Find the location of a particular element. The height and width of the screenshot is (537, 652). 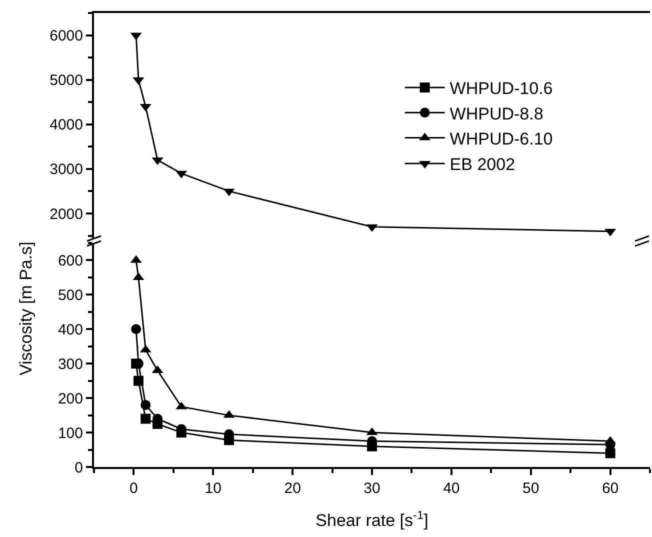

x-tick-label: 40 is located at coordinates (451, 488).